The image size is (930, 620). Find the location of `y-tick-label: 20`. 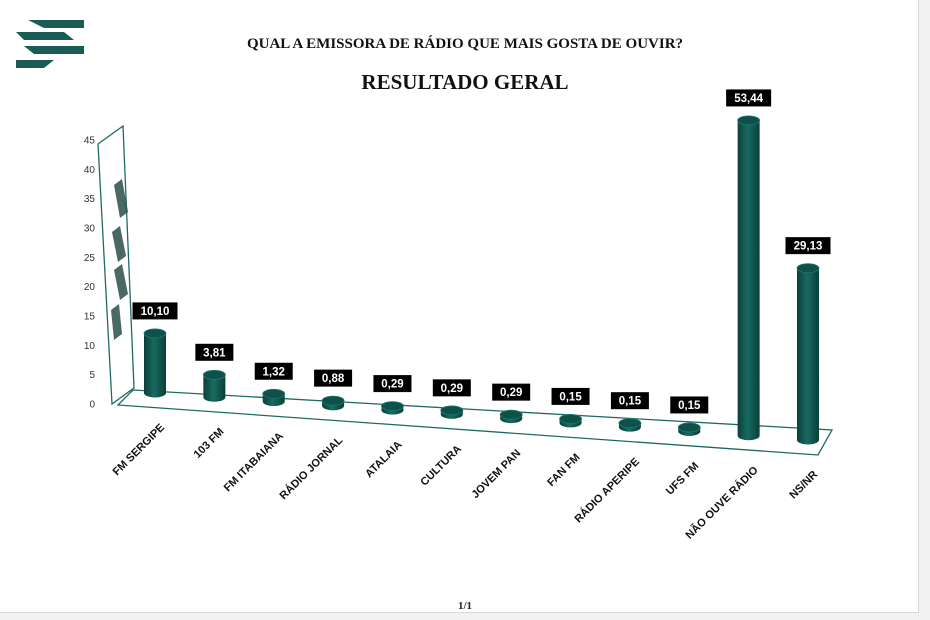

y-tick-label: 20 is located at coordinates (90, 287).